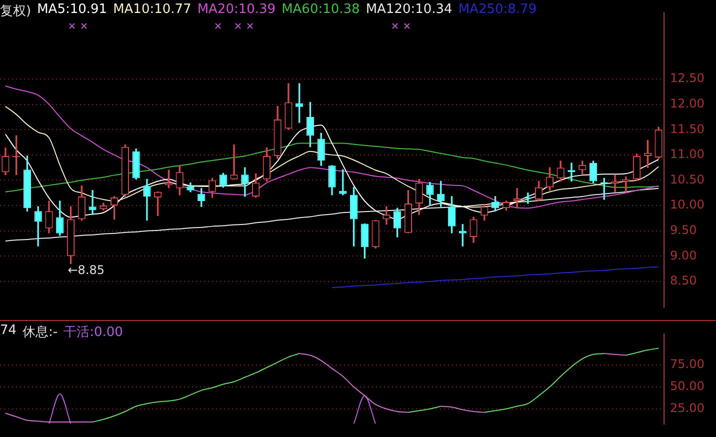 The image size is (716, 437). Describe the element at coordinates (40, 332) in the screenshot. I see `annotation: 休息:-` at that location.